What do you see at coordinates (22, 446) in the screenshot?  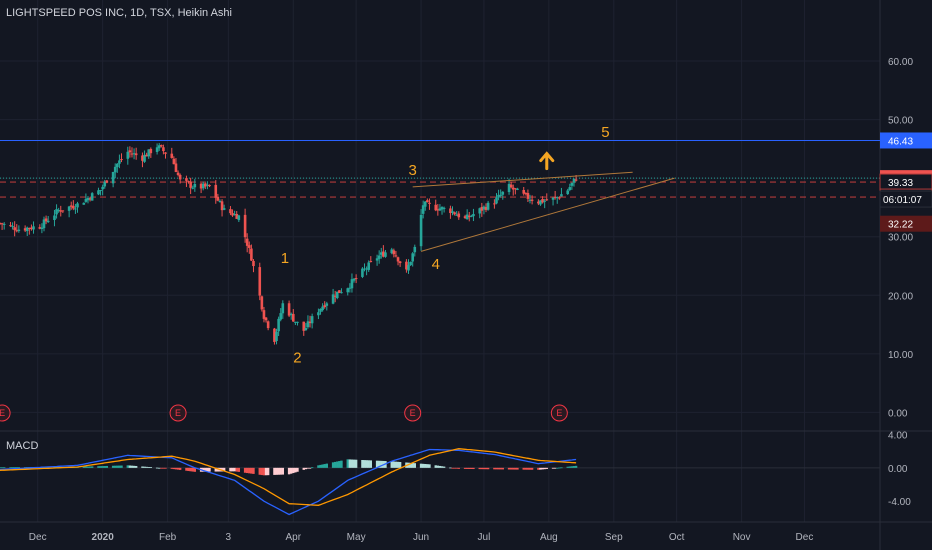 I see `macd-label: MACD` at bounding box center [22, 446].